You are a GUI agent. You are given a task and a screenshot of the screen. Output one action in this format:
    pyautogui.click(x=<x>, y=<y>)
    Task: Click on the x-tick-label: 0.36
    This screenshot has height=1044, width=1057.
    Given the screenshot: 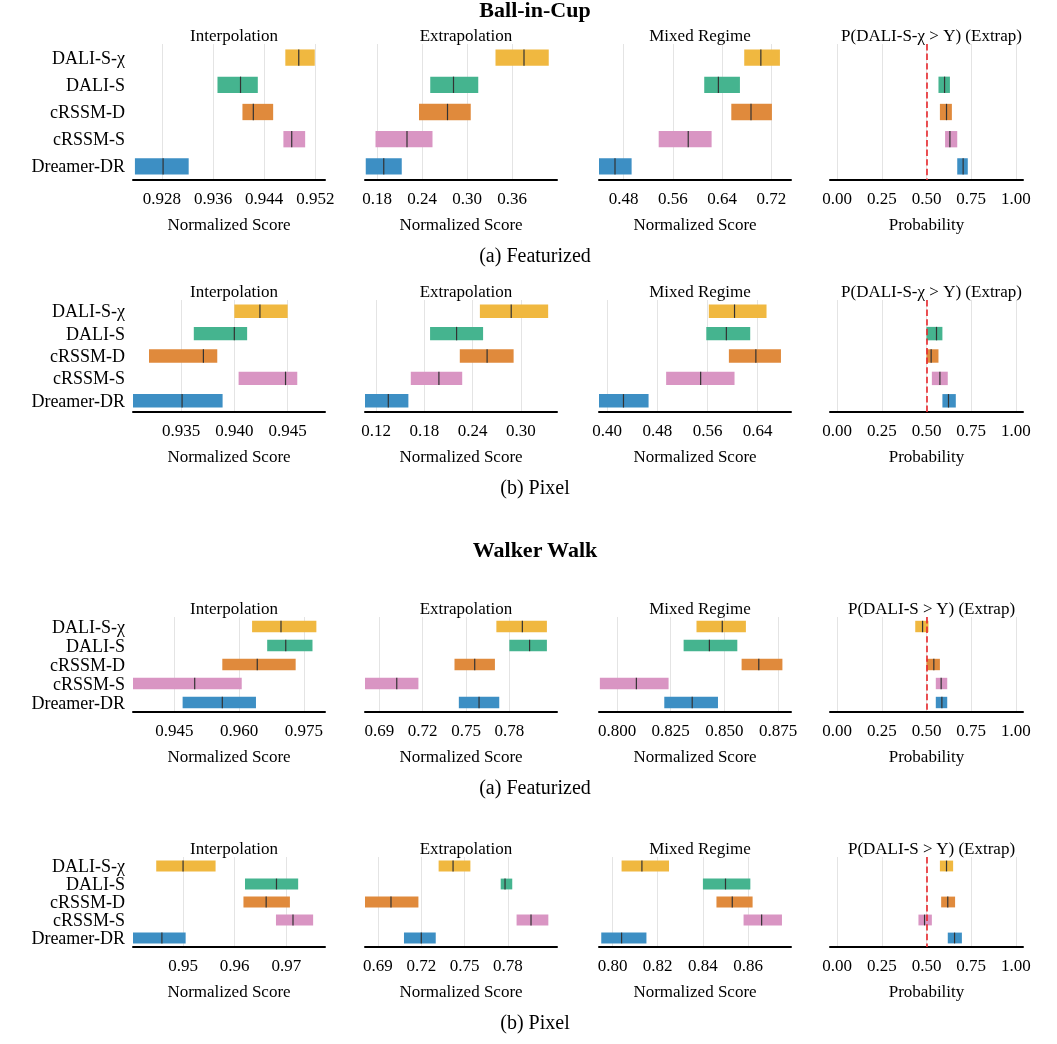 What is the action you would take?
    pyautogui.click(x=512, y=198)
    